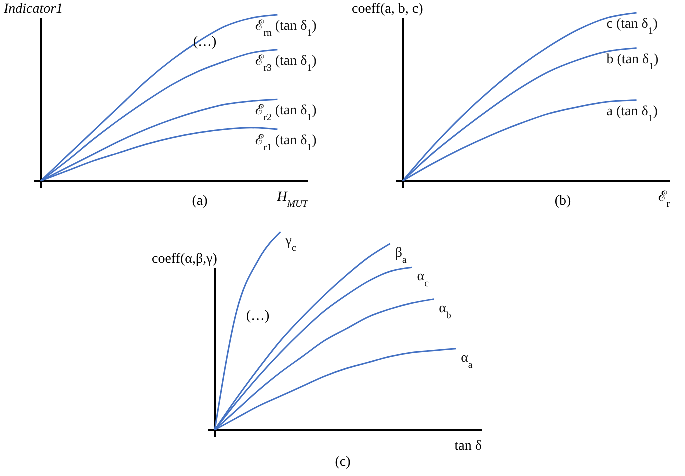 Image resolution: width=685 pixels, height=476 pixels. Describe the element at coordinates (664, 200) in the screenshot. I see `x-axis-title: ℰ$_{r}$` at that location.